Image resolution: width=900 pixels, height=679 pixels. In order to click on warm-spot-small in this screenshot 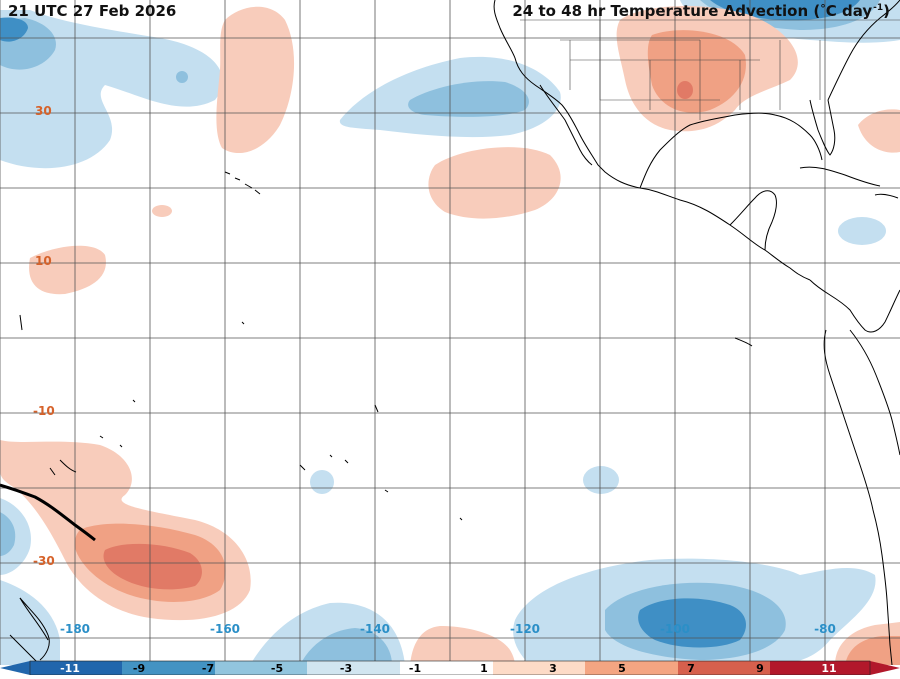, I will do `click(162, 211)`.